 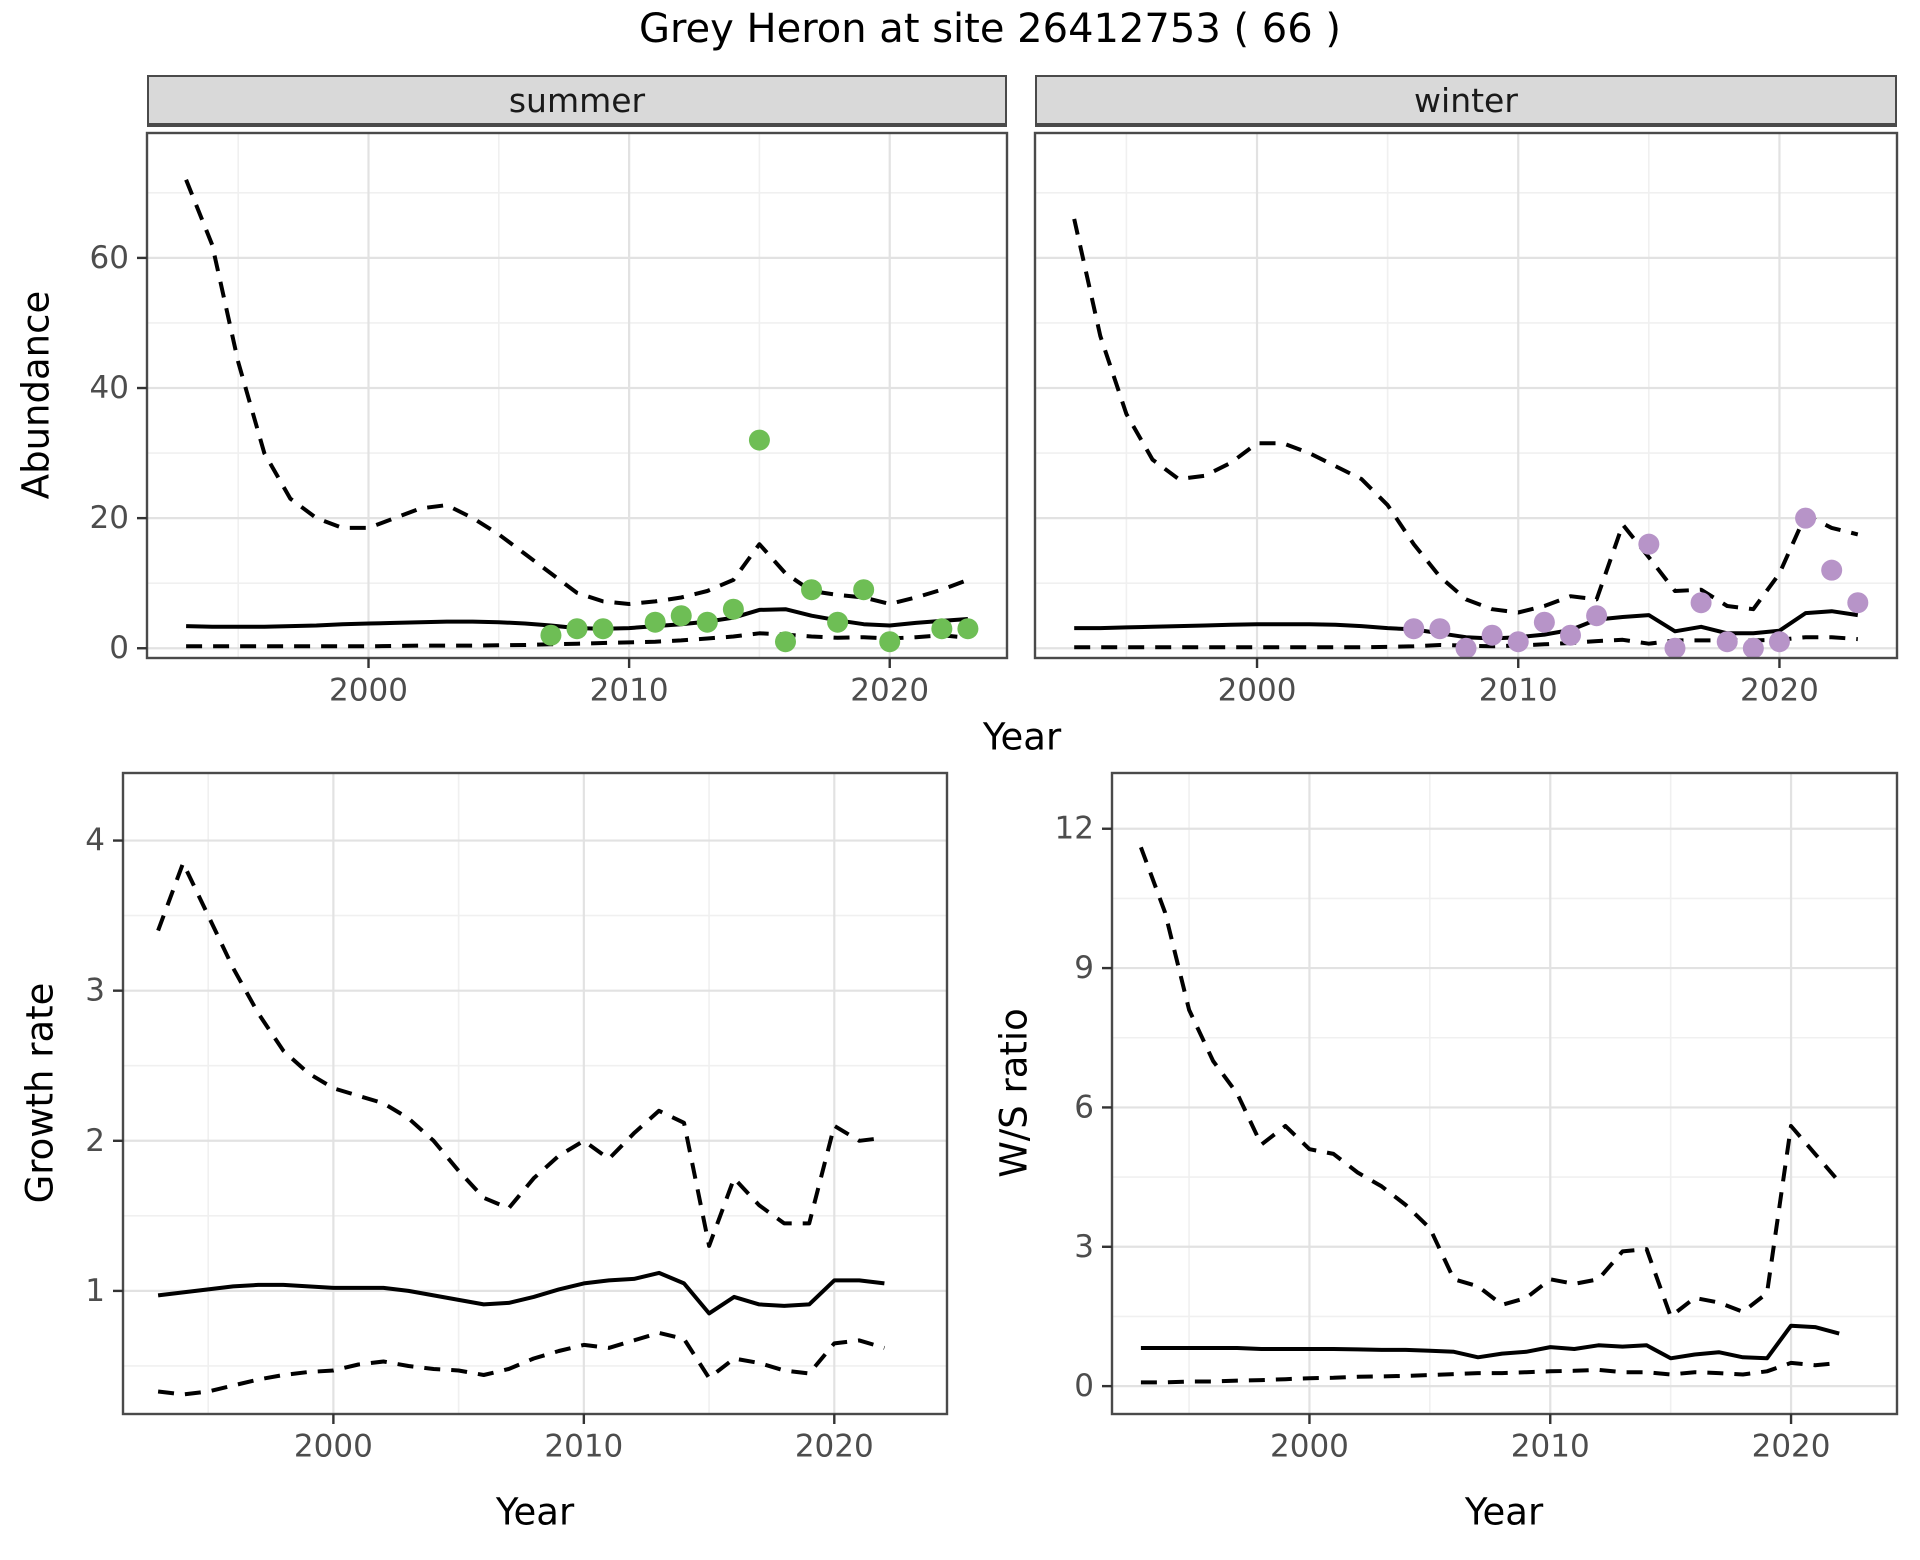 What do you see at coordinates (40, 1093) in the screenshot?
I see `y-axis-title-growth-rate: Growth rate` at bounding box center [40, 1093].